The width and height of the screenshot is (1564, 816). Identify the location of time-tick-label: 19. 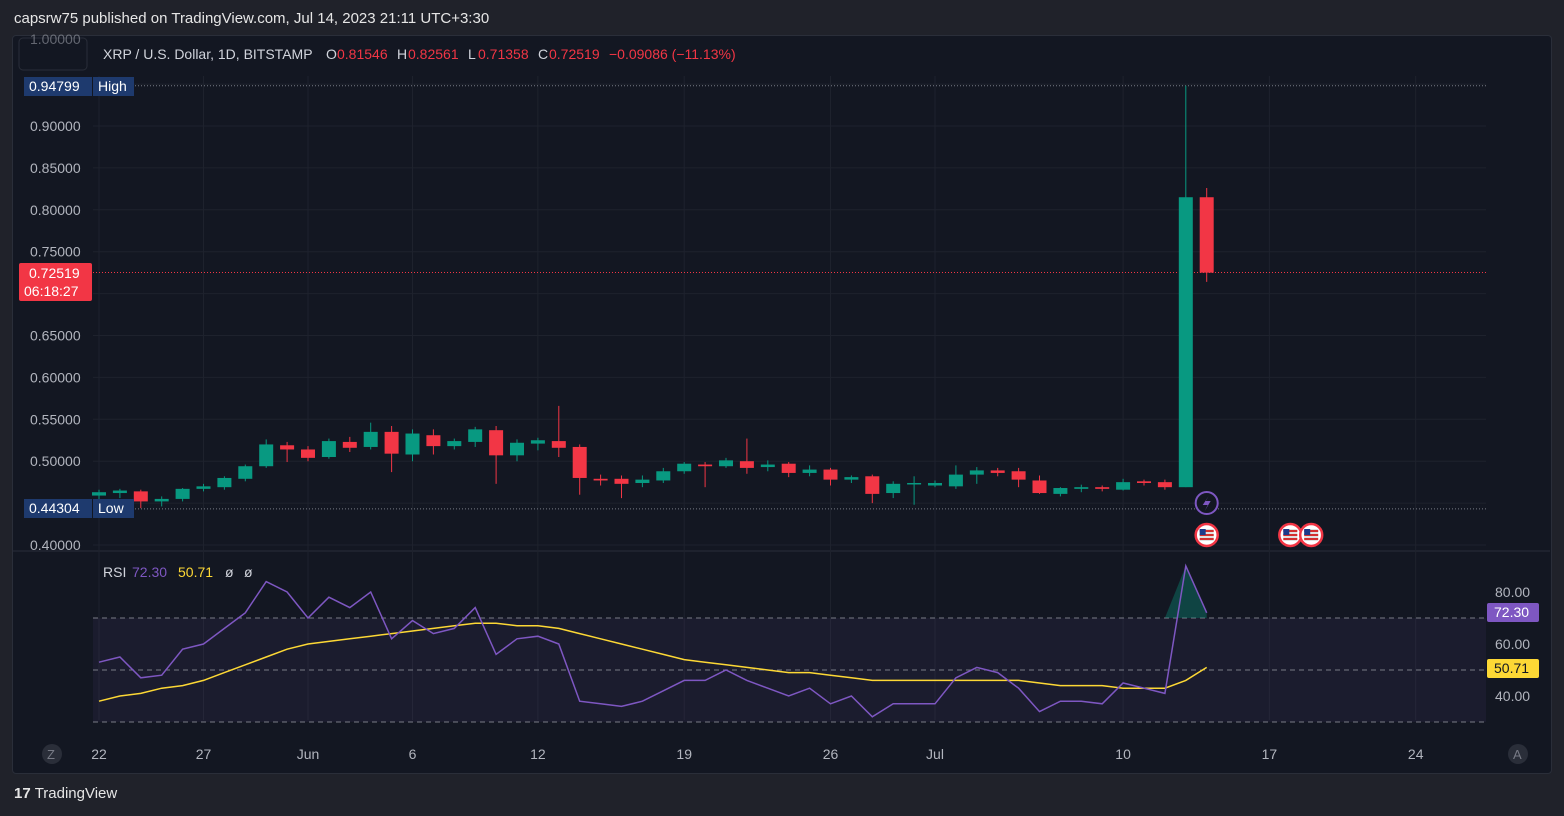
(684, 754).